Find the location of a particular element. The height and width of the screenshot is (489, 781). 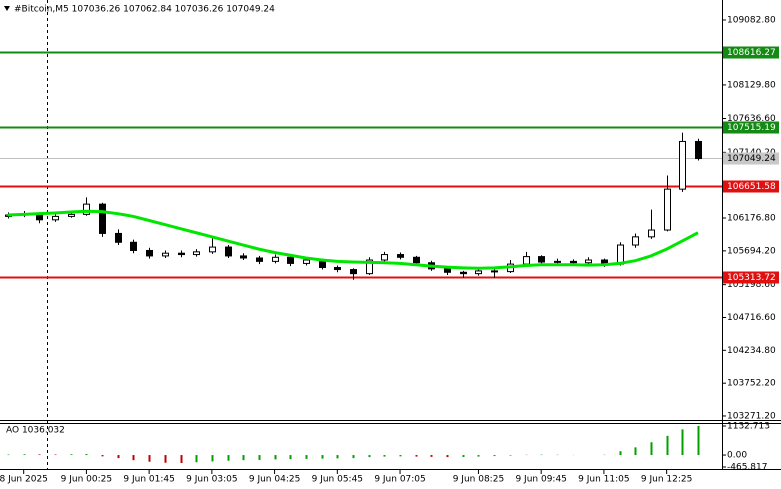

y-tick-label: 106176.80 is located at coordinates (751, 218).